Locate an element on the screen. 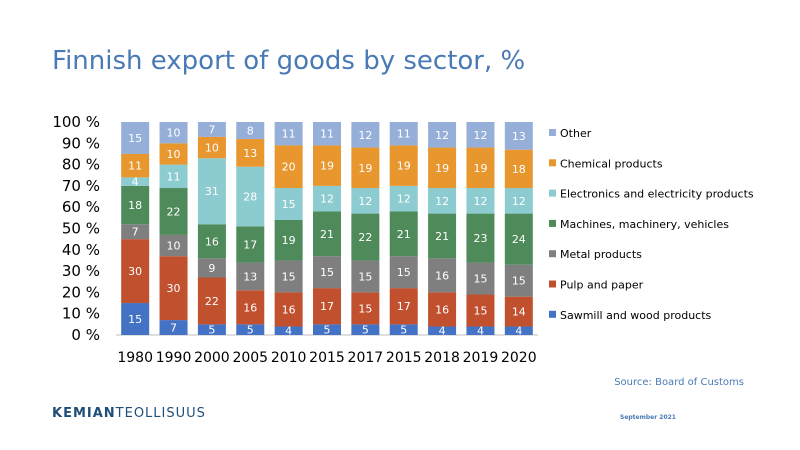 Image resolution: width=800 pixels, height=450 pixels. legend-label: Sawmill and wood products is located at coordinates (636, 315).